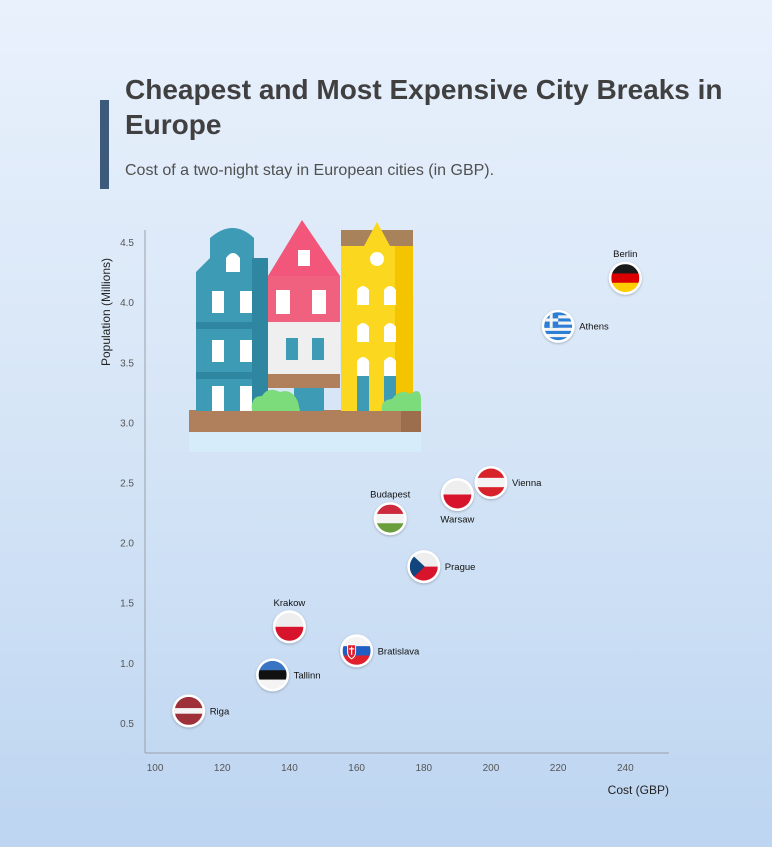  Describe the element at coordinates (127, 303) in the screenshot. I see `y-tick-label: 4.0` at that location.